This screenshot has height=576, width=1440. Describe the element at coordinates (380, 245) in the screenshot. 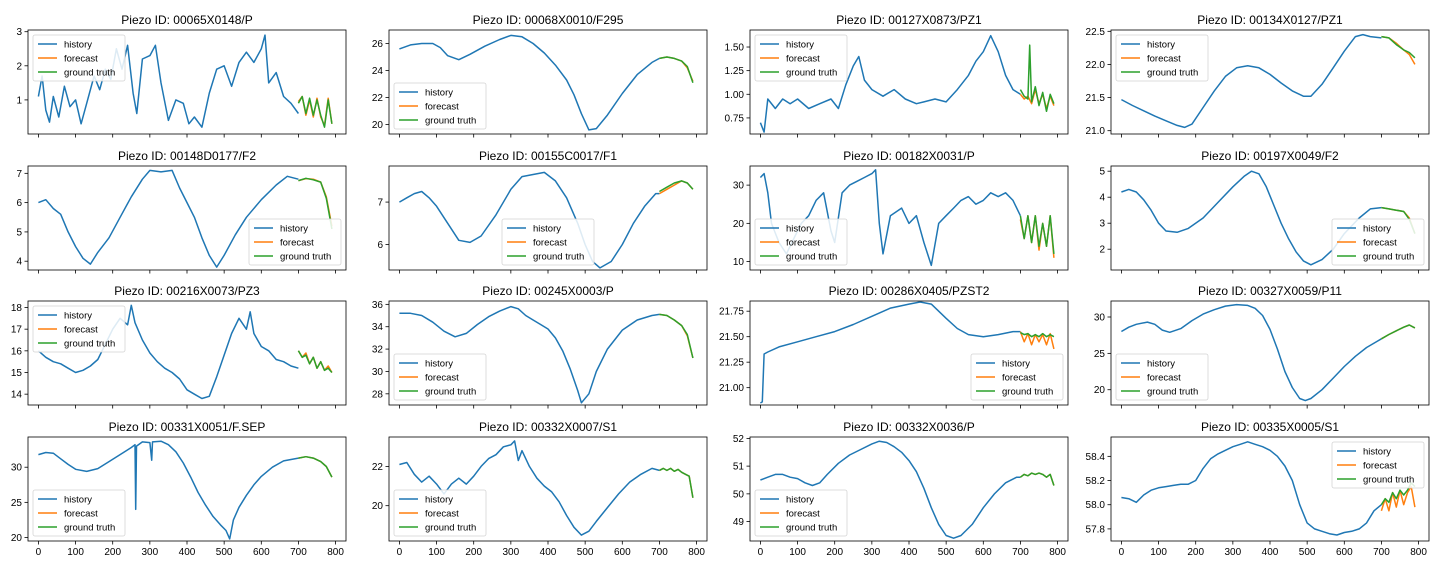

I see `y-tick-label: 6` at that location.